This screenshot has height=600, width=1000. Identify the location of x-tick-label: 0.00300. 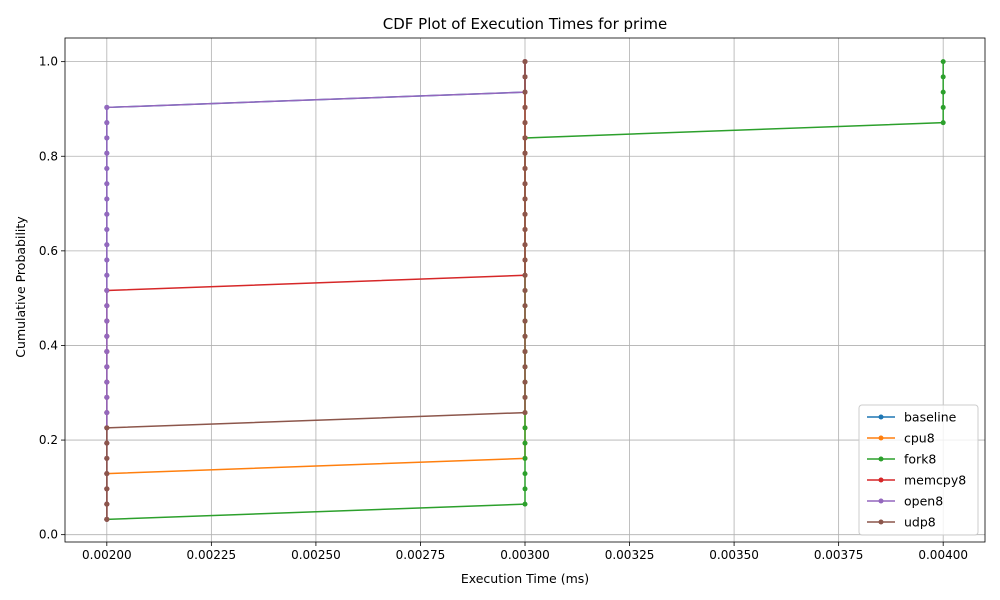
(525, 555).